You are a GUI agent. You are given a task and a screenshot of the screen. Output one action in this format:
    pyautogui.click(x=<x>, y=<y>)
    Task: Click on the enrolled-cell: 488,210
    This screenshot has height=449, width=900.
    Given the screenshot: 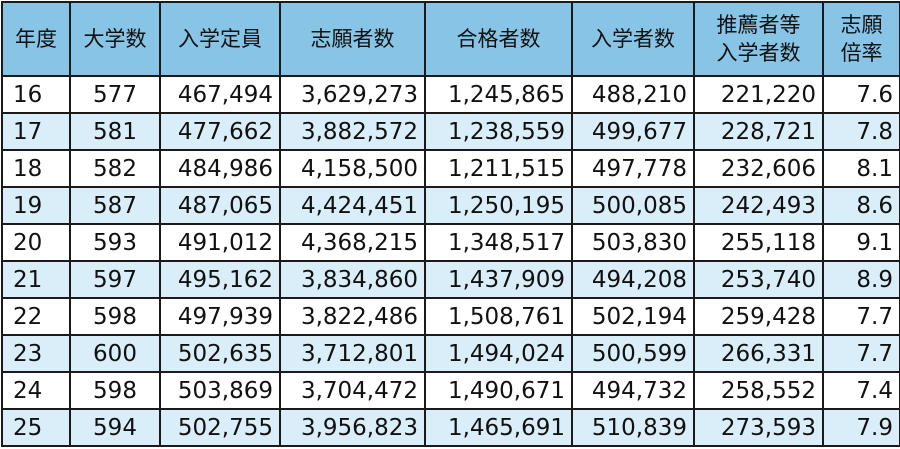 What is the action you would take?
    pyautogui.click(x=633, y=94)
    